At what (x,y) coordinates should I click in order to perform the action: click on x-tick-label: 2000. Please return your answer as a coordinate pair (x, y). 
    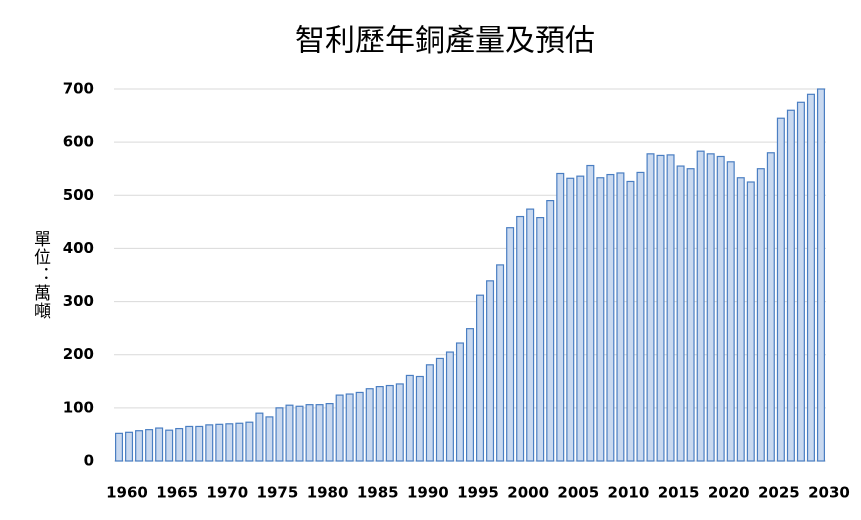
    Looking at the image, I should click on (528, 493).